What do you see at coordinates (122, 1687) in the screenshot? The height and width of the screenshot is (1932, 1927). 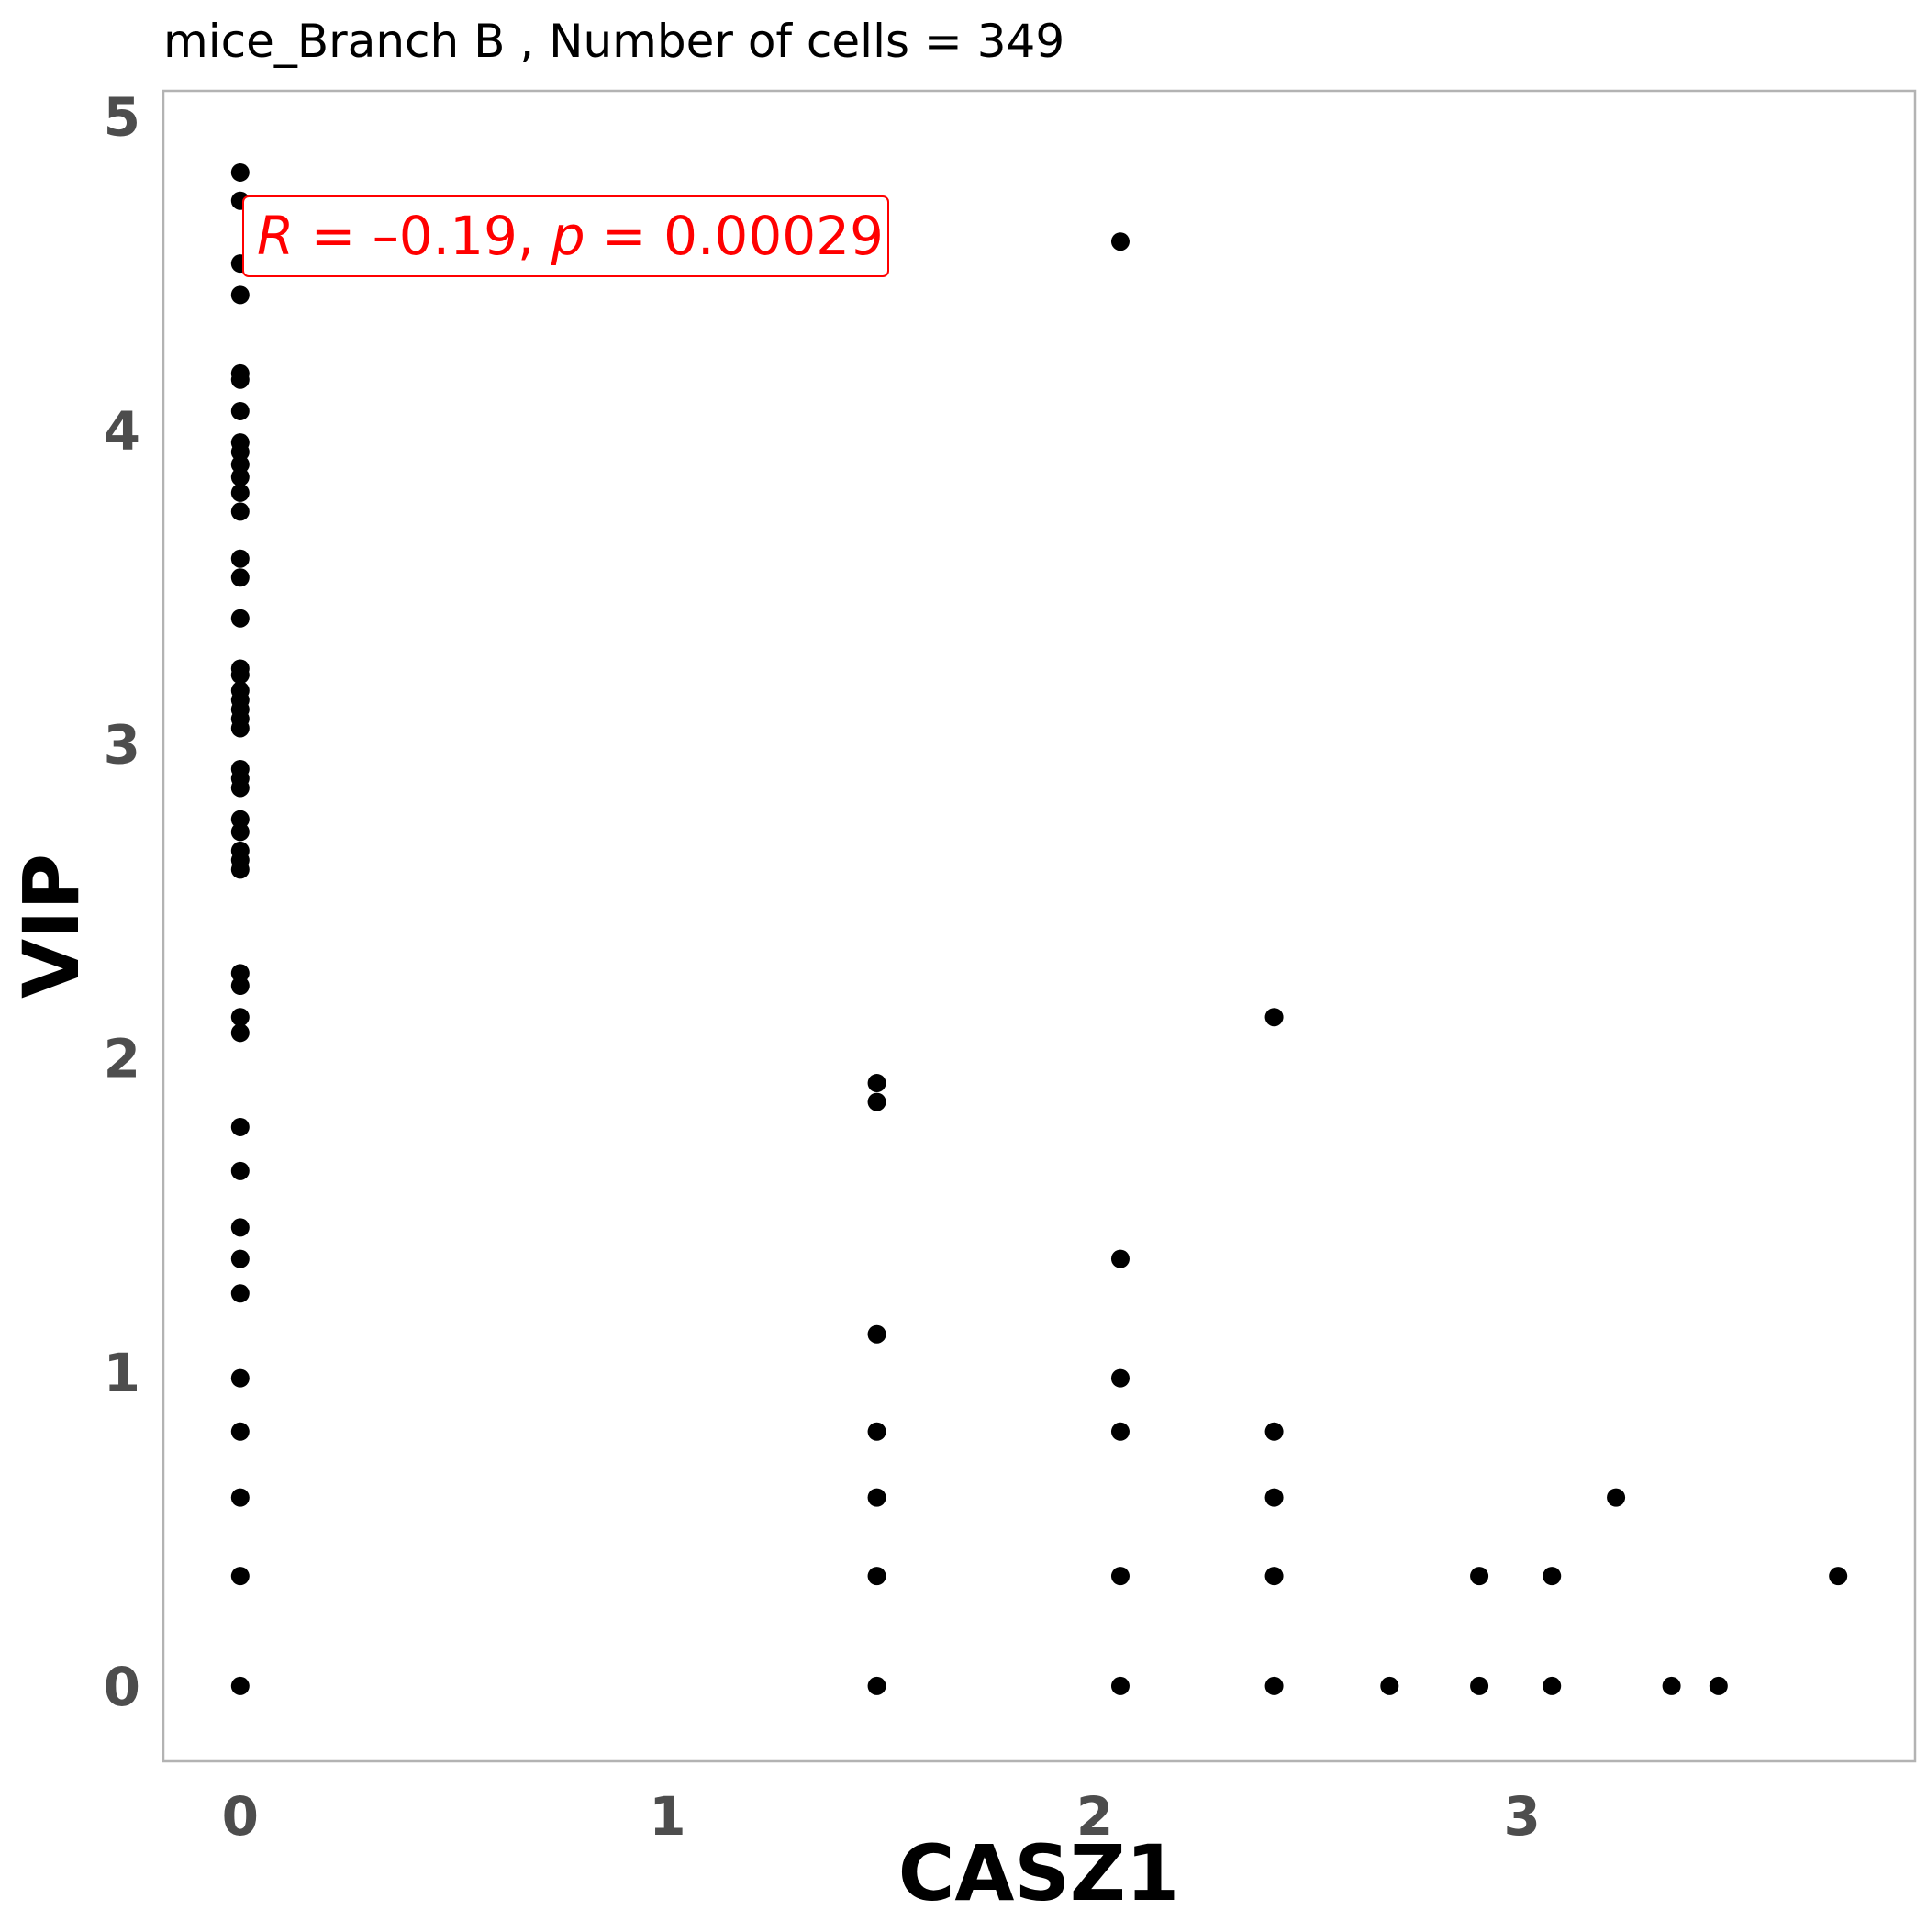 I see `y-tick-label: 0` at bounding box center [122, 1687].